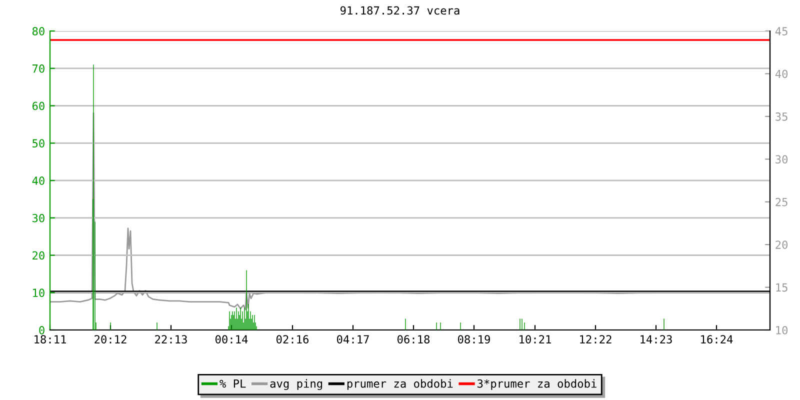  What do you see at coordinates (782, 159) in the screenshot?
I see `y2-tick-label: 30` at bounding box center [782, 159].